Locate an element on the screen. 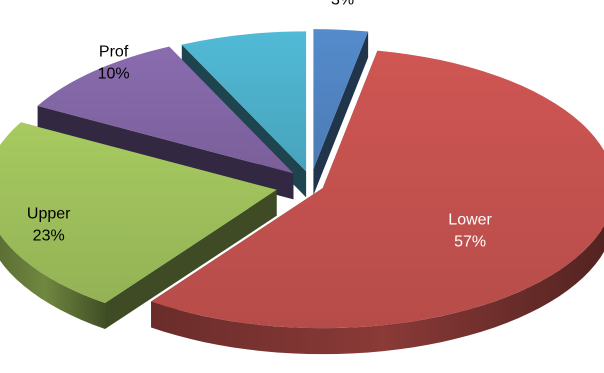 The height and width of the screenshot is (373, 604). slice-prof-wall-start is located at coordinates (165, 152).